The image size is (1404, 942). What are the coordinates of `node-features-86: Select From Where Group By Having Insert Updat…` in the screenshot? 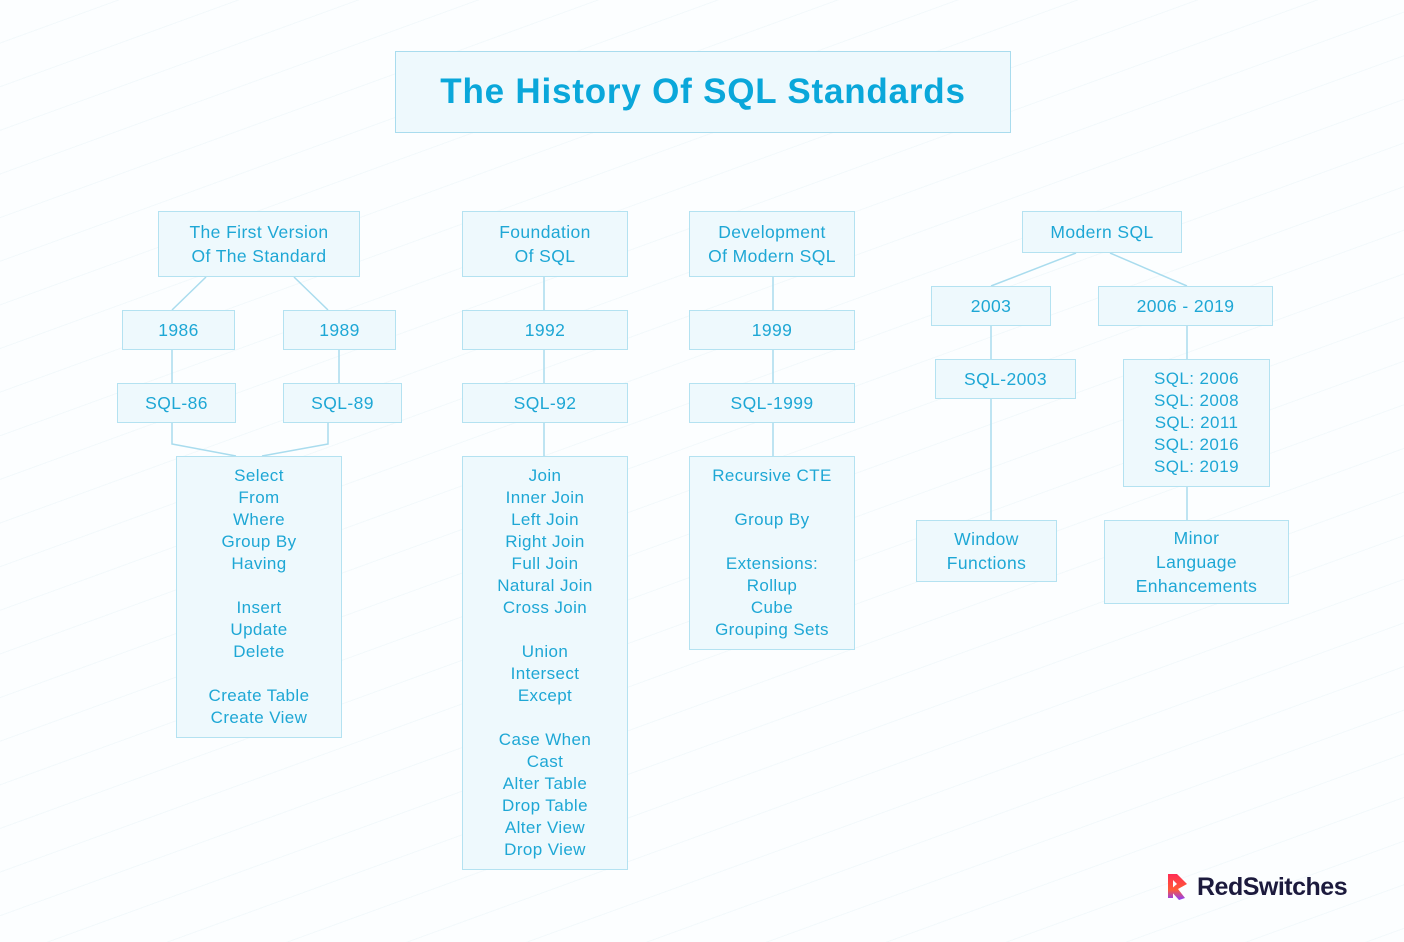 It's located at (259, 597).